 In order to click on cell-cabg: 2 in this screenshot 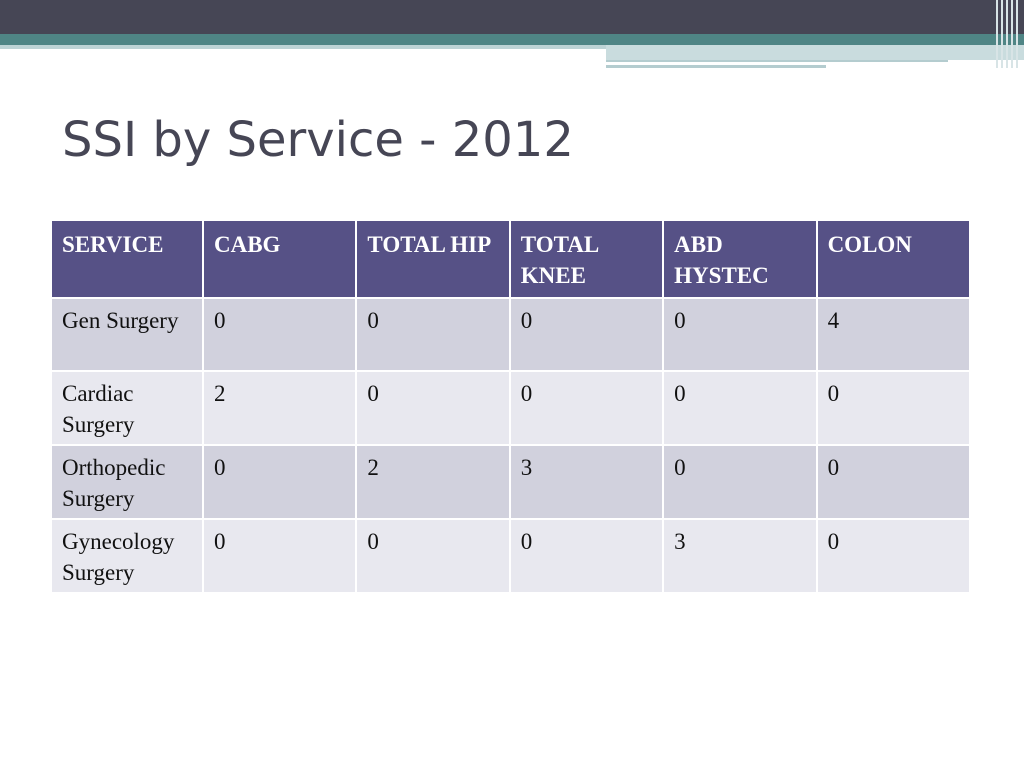, I will do `click(280, 408)`.